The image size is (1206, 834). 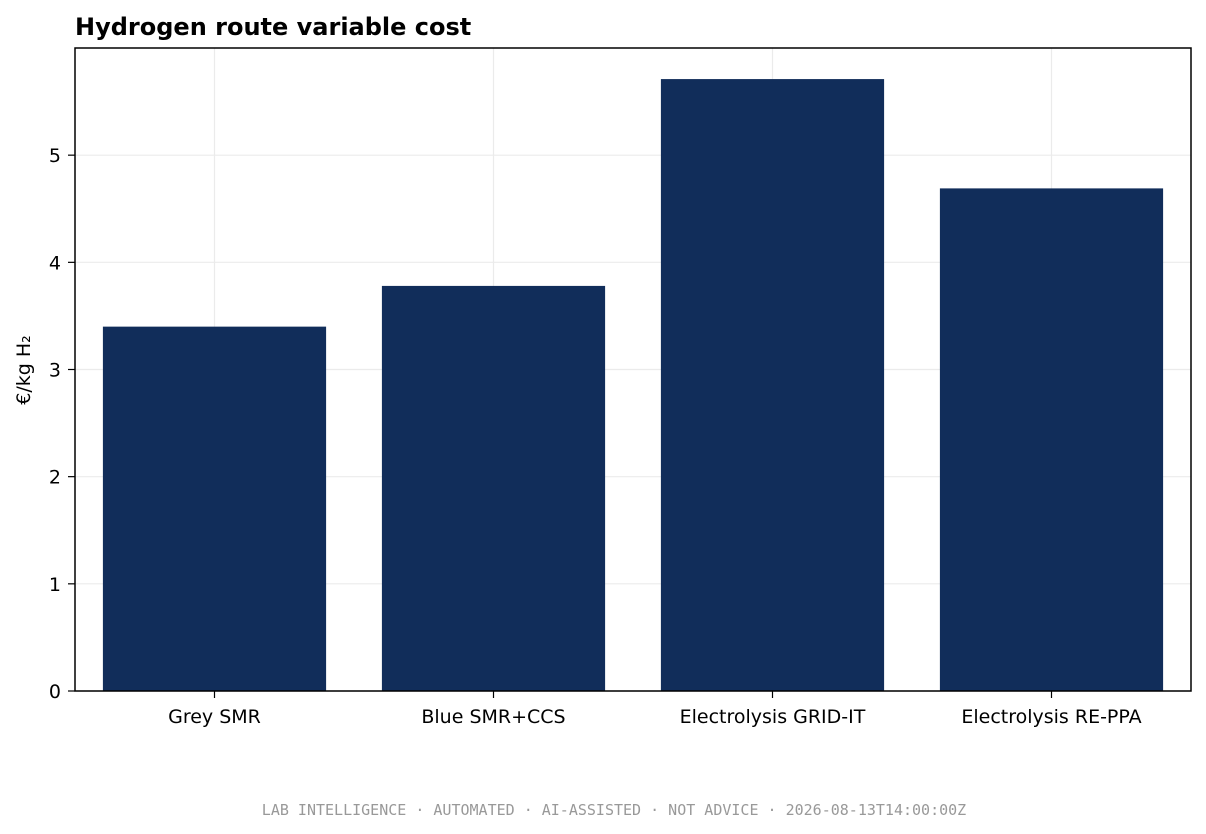 What do you see at coordinates (1051, 439) in the screenshot?
I see `bar-electrolysis-re-ppa` at bounding box center [1051, 439].